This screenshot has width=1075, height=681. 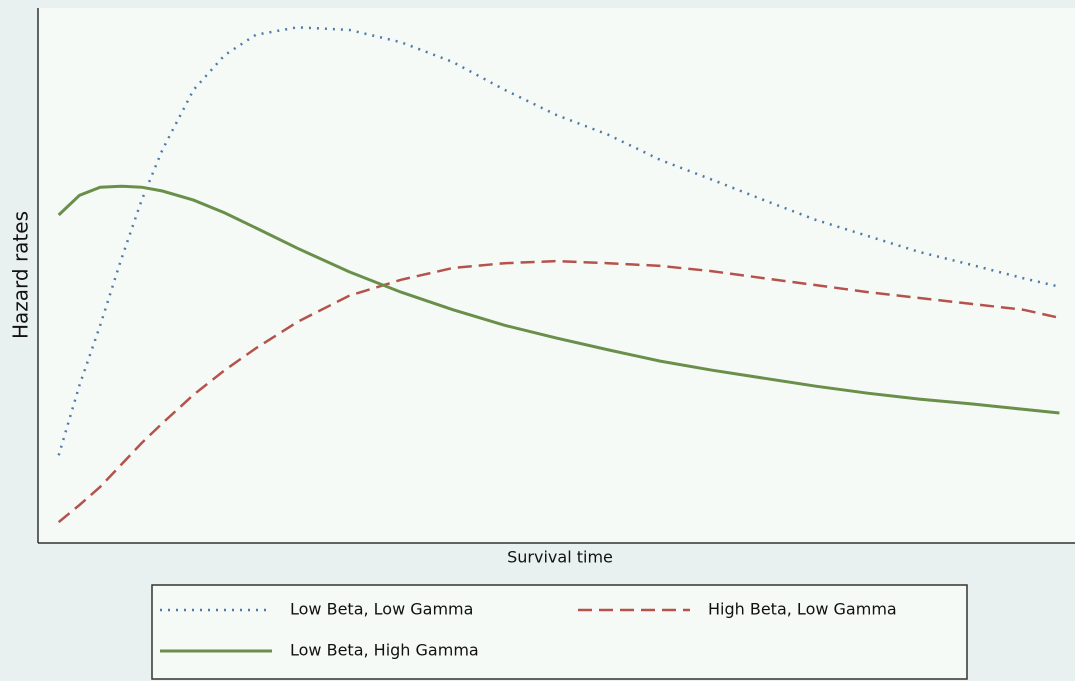 I want to click on legend-label: Low Beta, High Gamma, so click(x=384, y=650).